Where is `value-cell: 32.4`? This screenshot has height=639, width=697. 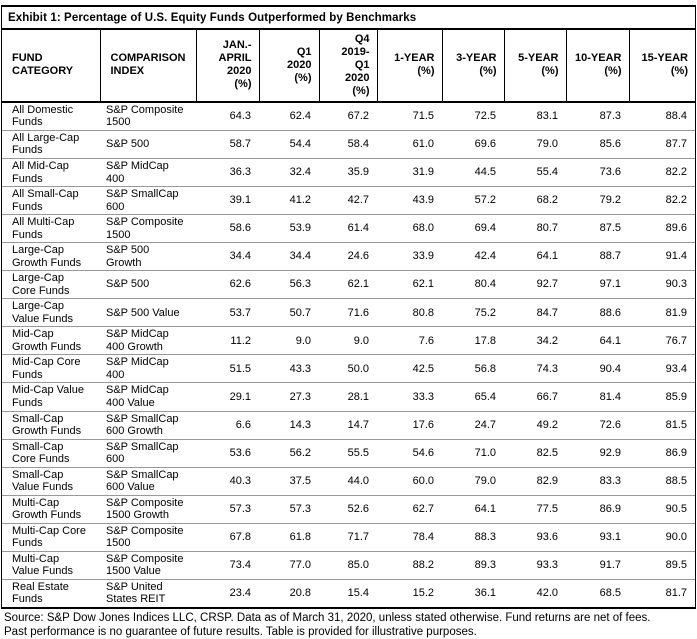 value-cell: 32.4 is located at coordinates (300, 172).